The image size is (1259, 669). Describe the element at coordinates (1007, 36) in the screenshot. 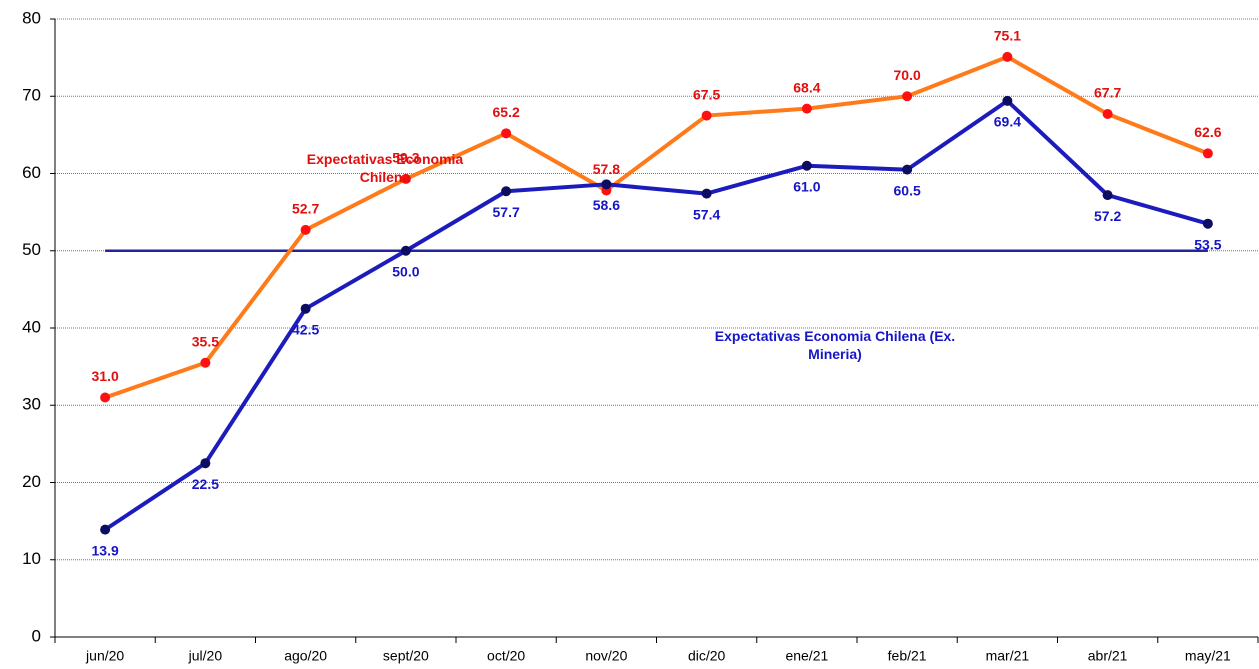

I see `data-label: 75.1` at that location.